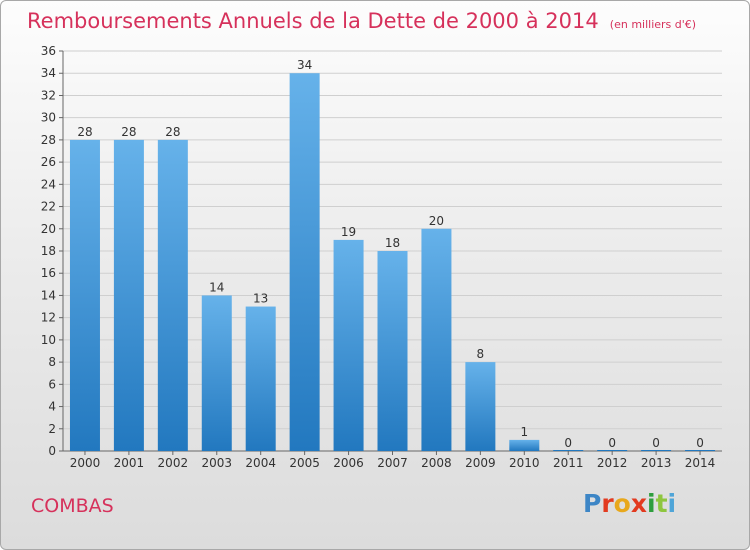 This screenshot has width=750, height=550. Describe the element at coordinates (52, 384) in the screenshot. I see `y-tick-label: 6` at that location.